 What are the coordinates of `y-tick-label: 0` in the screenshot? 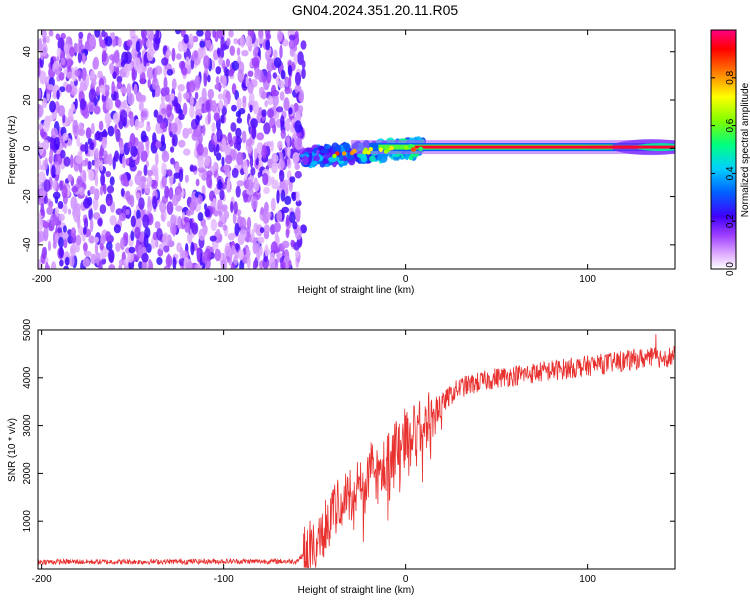 It's located at (27, 148).